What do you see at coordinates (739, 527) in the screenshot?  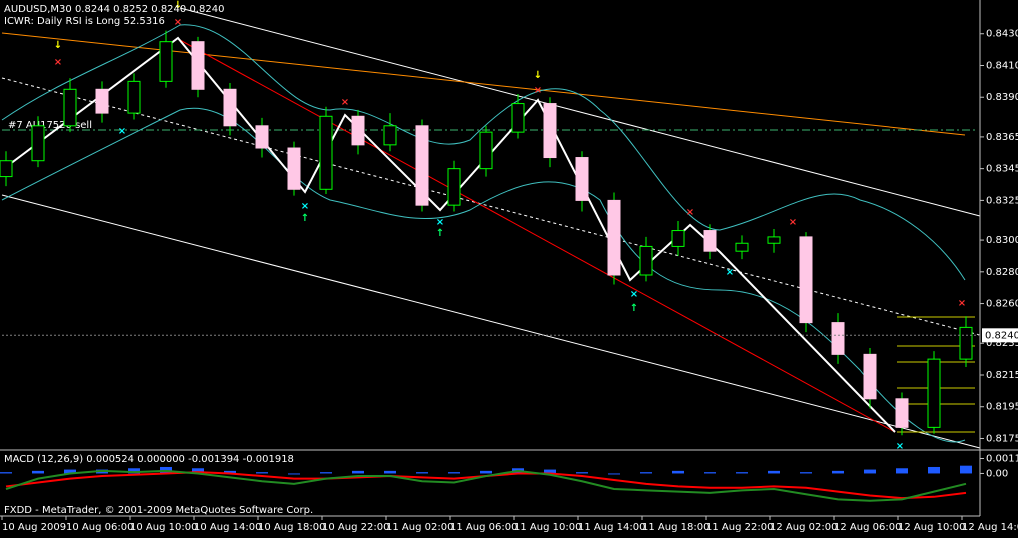 I see `x-tick-label: 11 Aug 22:00` at bounding box center [739, 527].